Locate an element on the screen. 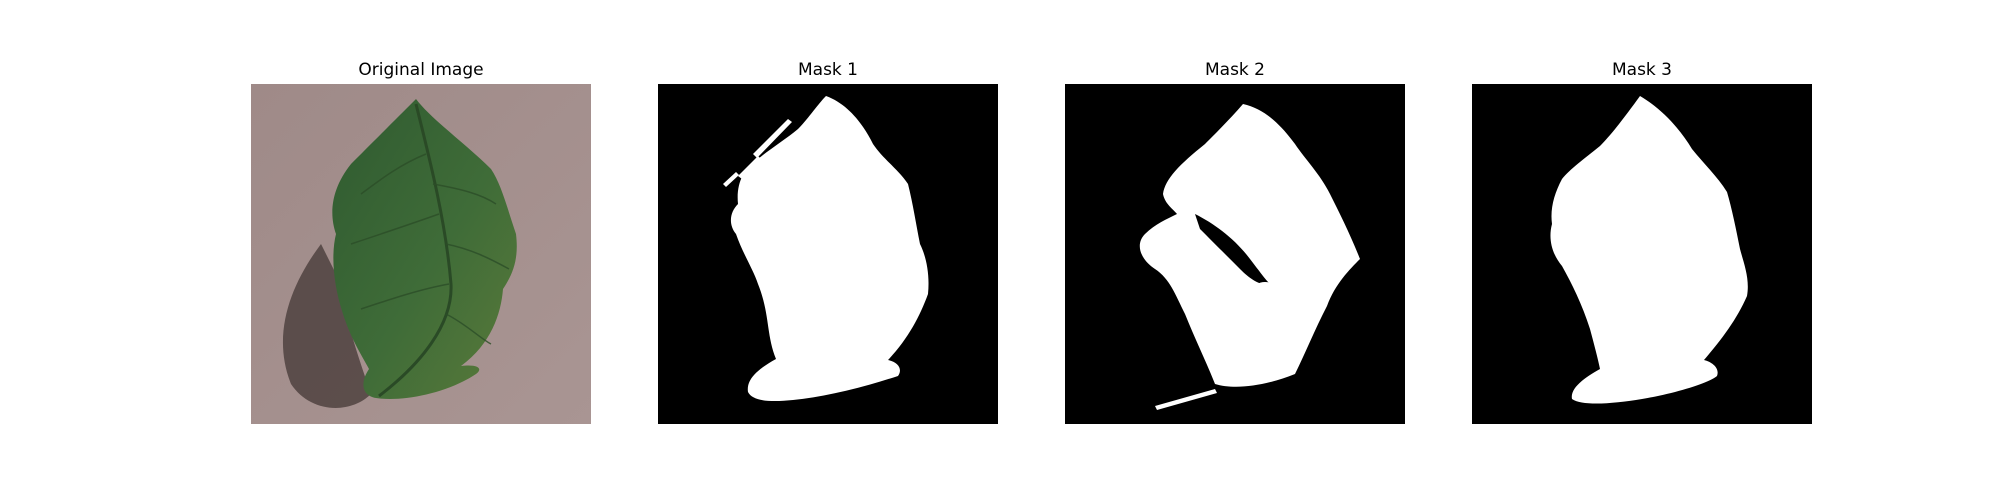 This screenshot has height=500, width=2000. leaf-photo-illustration is located at coordinates (421, 254).